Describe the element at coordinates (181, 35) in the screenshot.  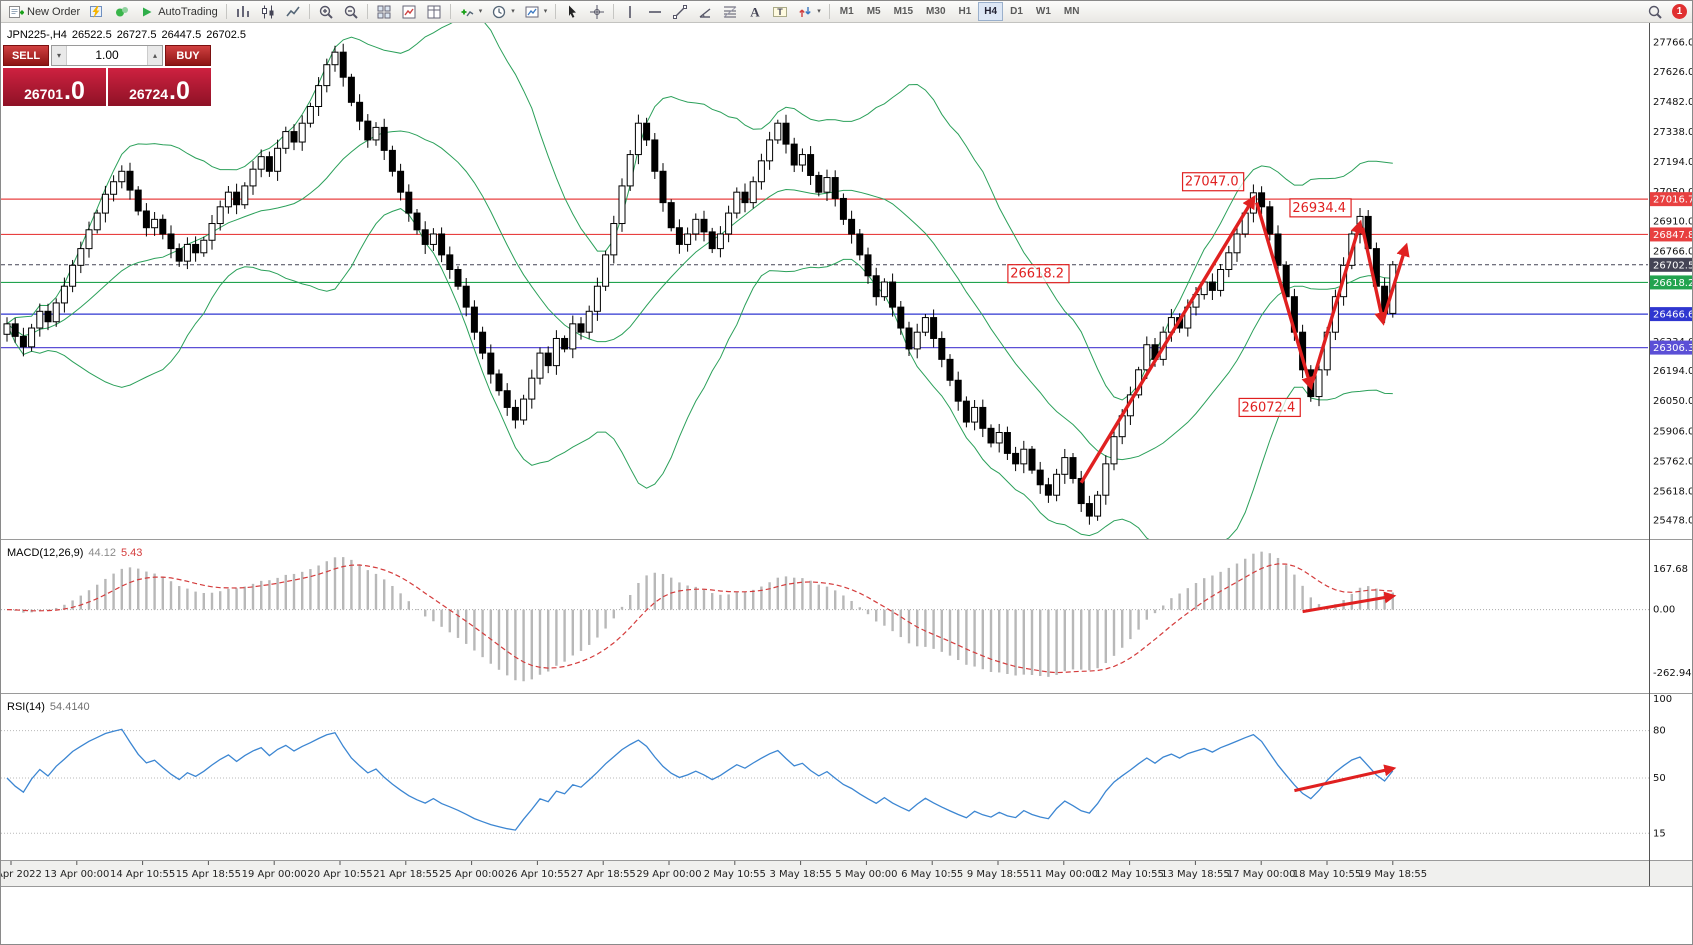
I see `ohlc-low: 26447.5` at that location.